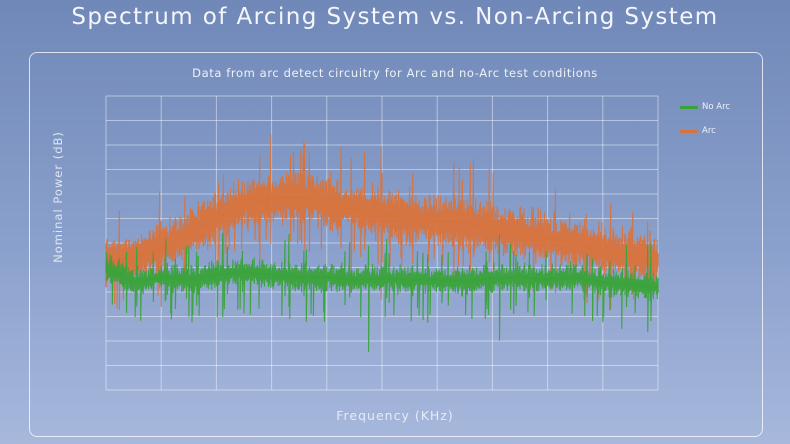 The image size is (790, 444). Describe the element at coordinates (716, 107) in the screenshot. I see `legend-label: No Arc` at that location.